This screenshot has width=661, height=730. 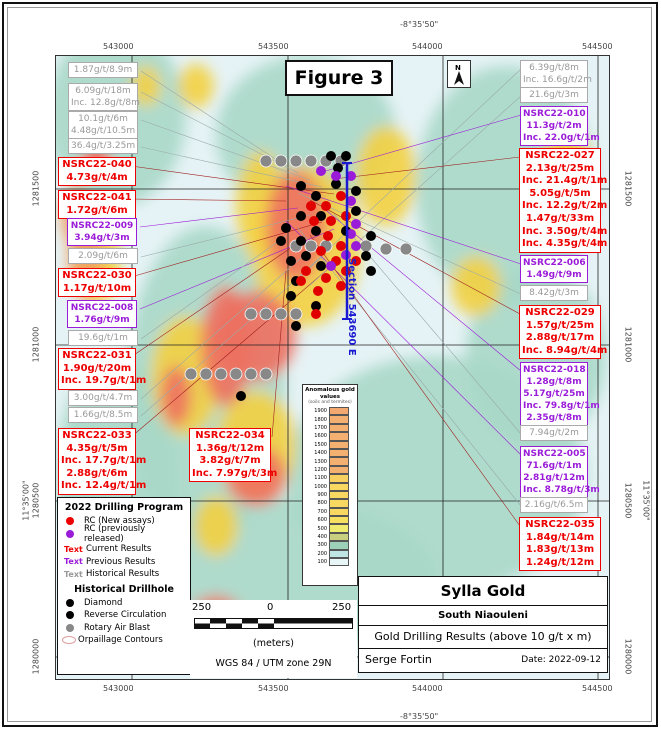 What do you see at coordinates (103, 415) in the screenshot?
I see `assay-label-grey: 1.66g/t/8.5m` at bounding box center [103, 415].